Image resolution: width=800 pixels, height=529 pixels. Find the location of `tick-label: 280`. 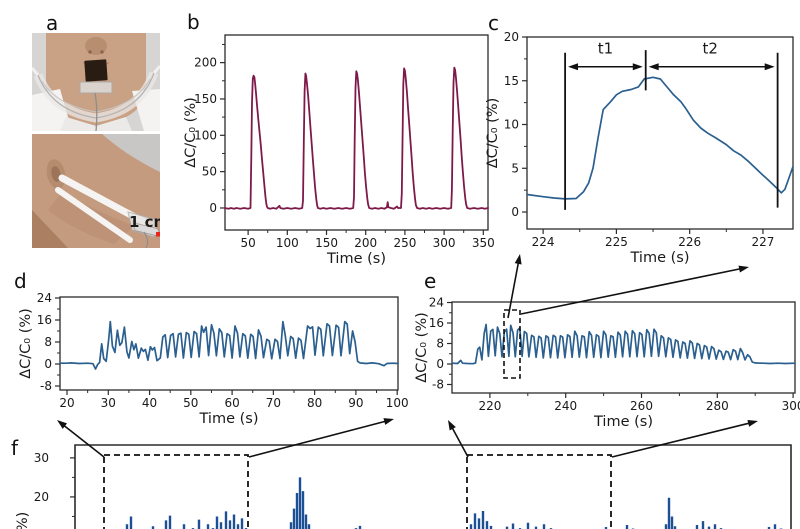

tick-label: 280 is located at coordinates (717, 406).